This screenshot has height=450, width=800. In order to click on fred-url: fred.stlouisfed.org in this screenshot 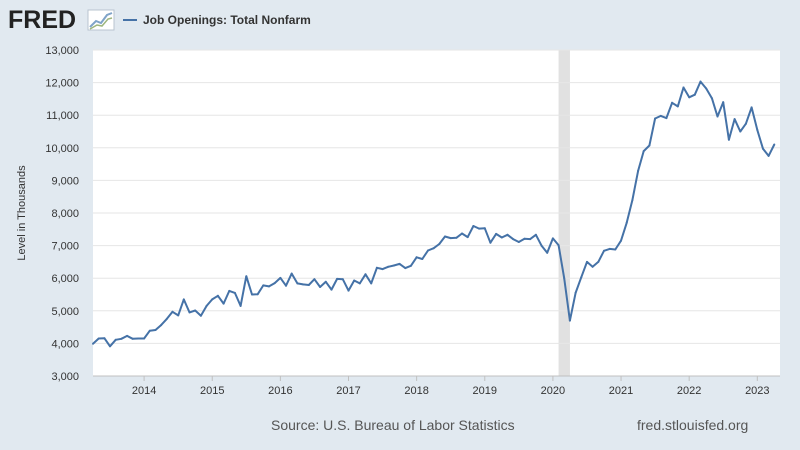, I will do `click(692, 425)`.